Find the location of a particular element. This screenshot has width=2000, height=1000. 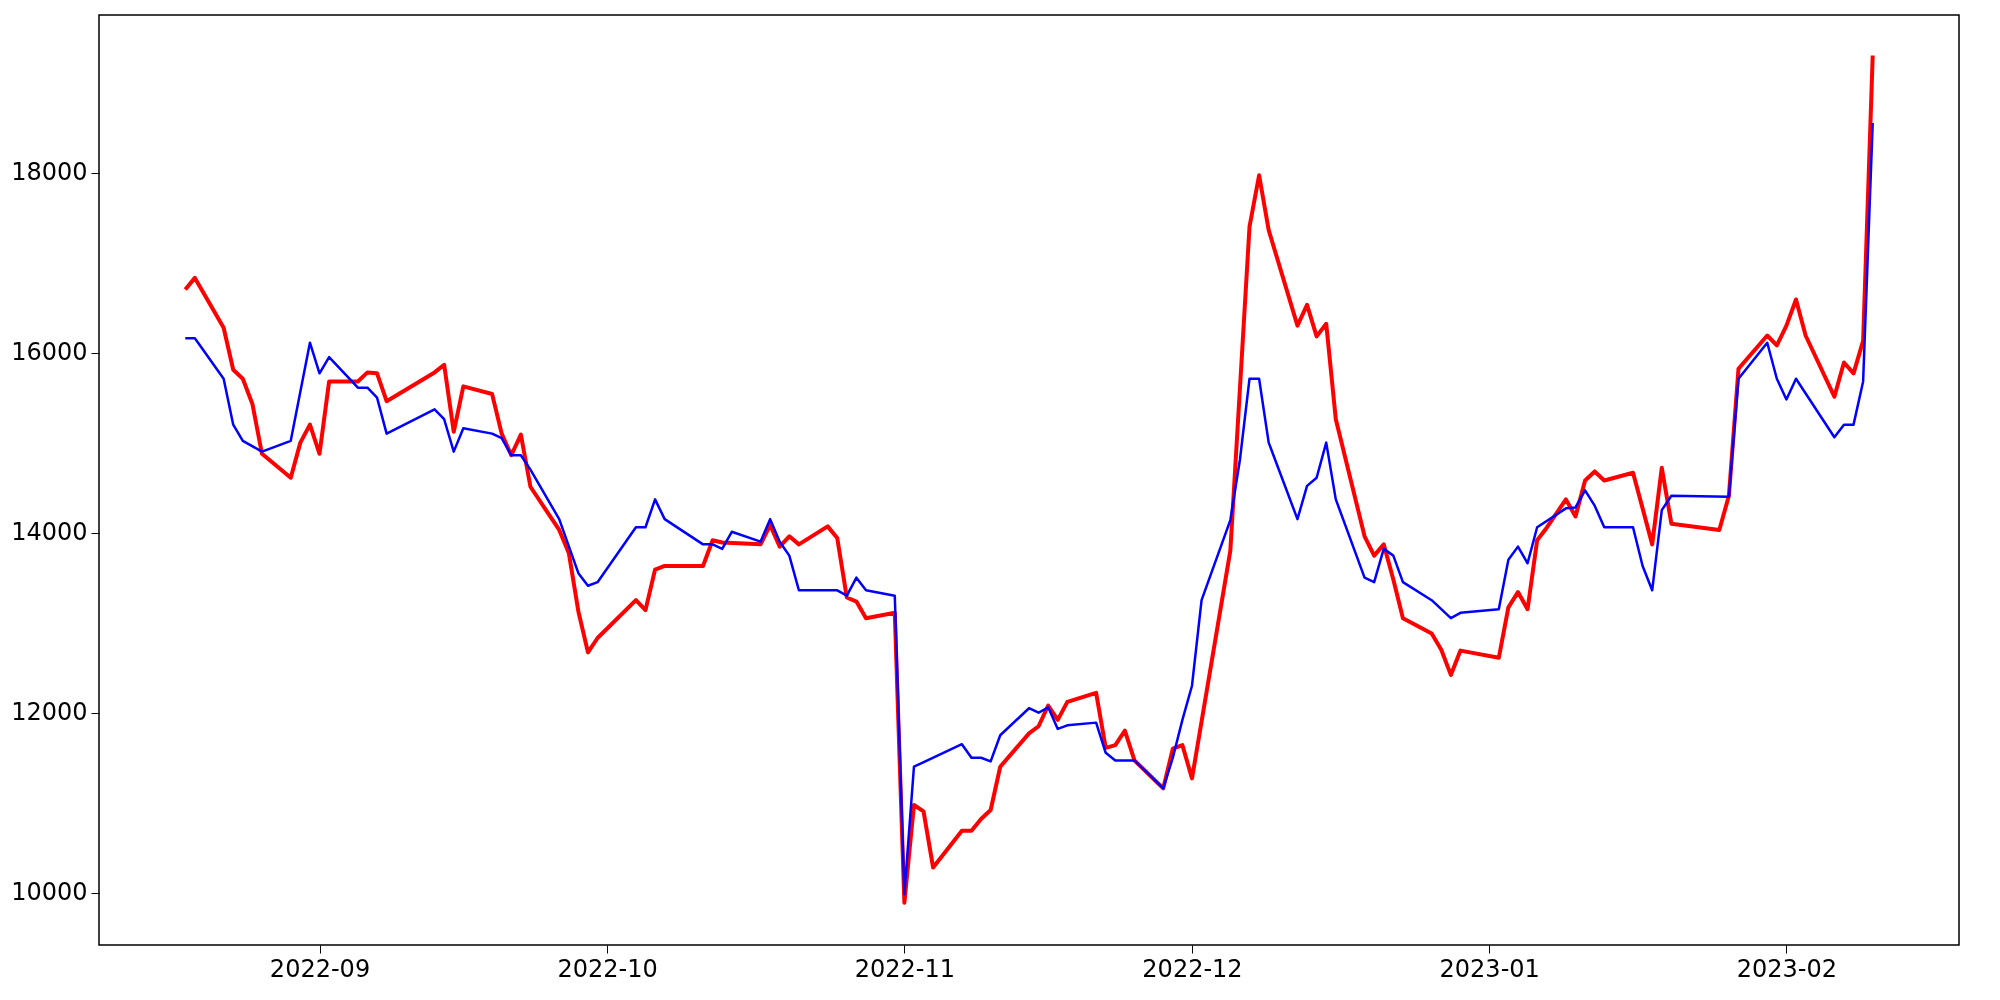

y-tick-label: 12000 is located at coordinates (49, 712).